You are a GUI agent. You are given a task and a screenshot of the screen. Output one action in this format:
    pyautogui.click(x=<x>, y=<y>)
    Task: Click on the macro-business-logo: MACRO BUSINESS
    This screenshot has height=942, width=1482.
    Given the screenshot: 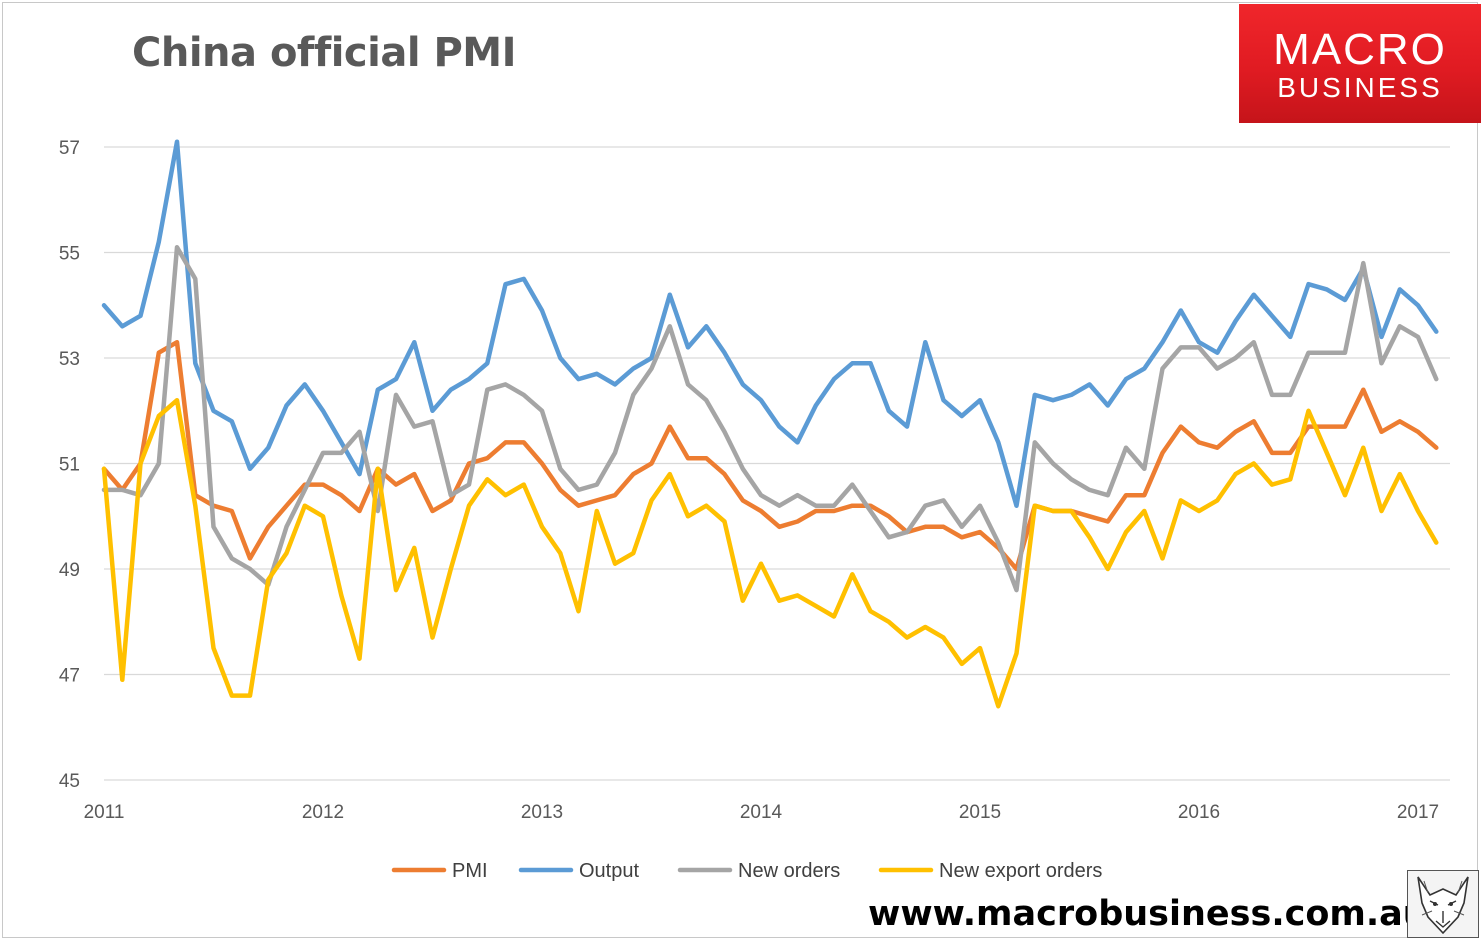 What is the action you would take?
    pyautogui.click(x=1360, y=63)
    